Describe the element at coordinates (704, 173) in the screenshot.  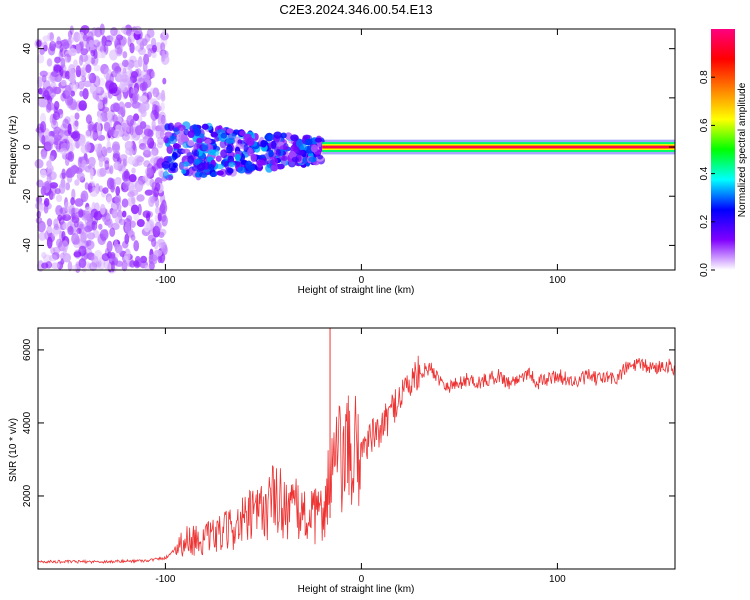
I see `colorbar-tick-label: 0.4` at that location.